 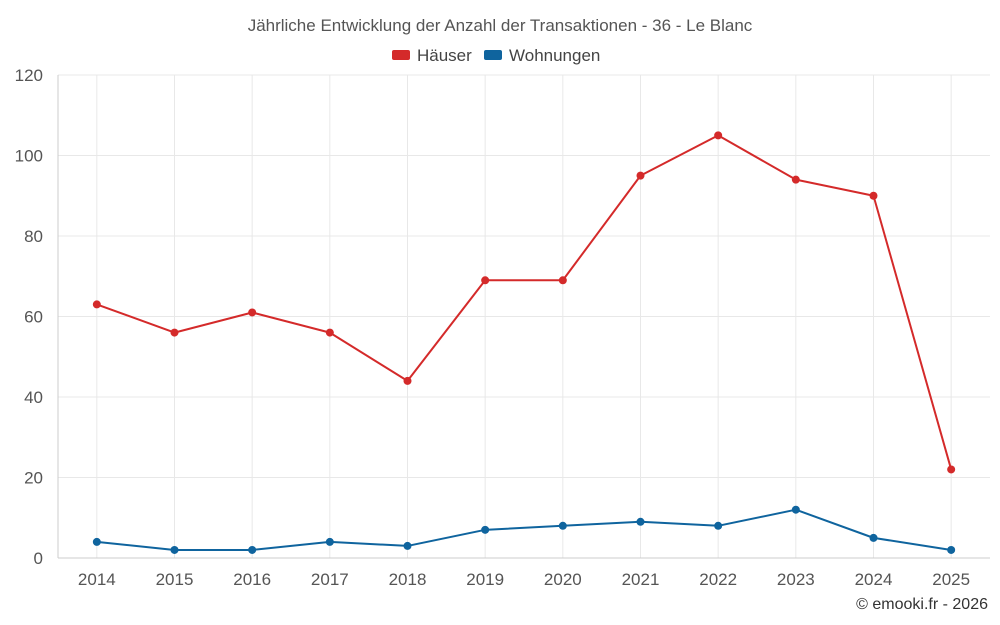 I want to click on data-point-wohnungen-2014, so click(x=96, y=541).